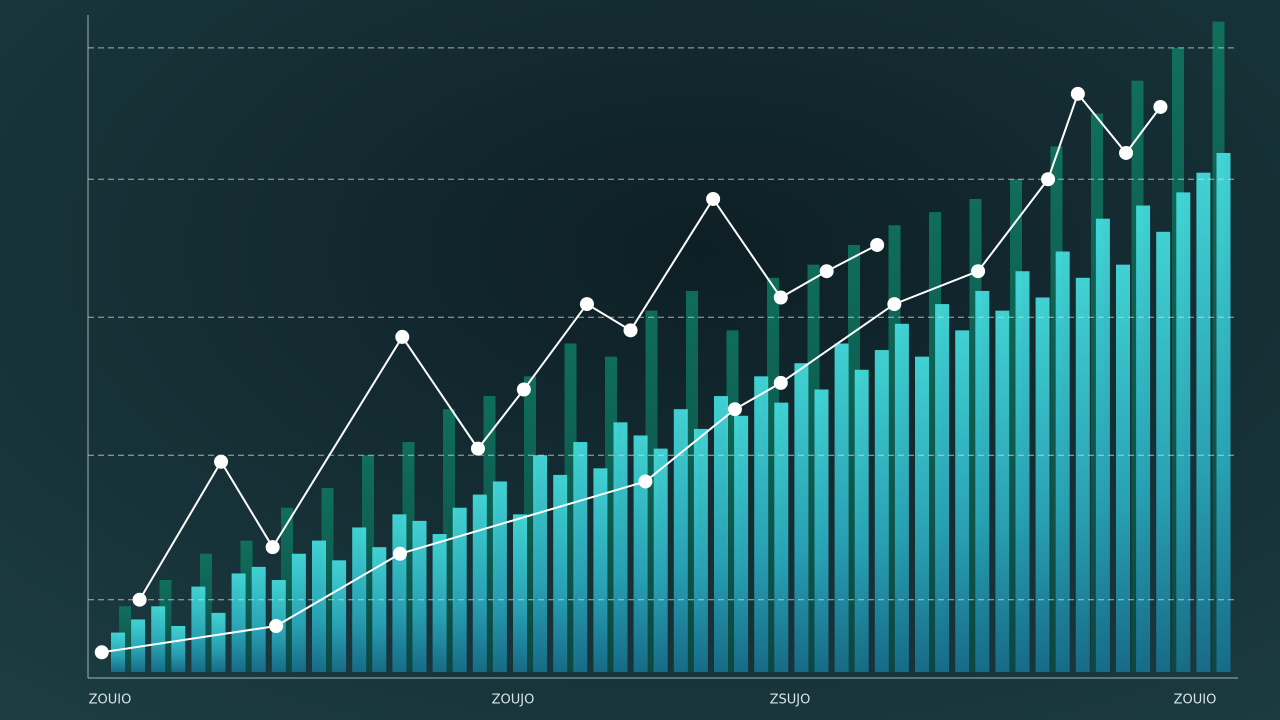  Describe the element at coordinates (513, 700) in the screenshot. I see `x-tick-label: ZOUJO` at that location.